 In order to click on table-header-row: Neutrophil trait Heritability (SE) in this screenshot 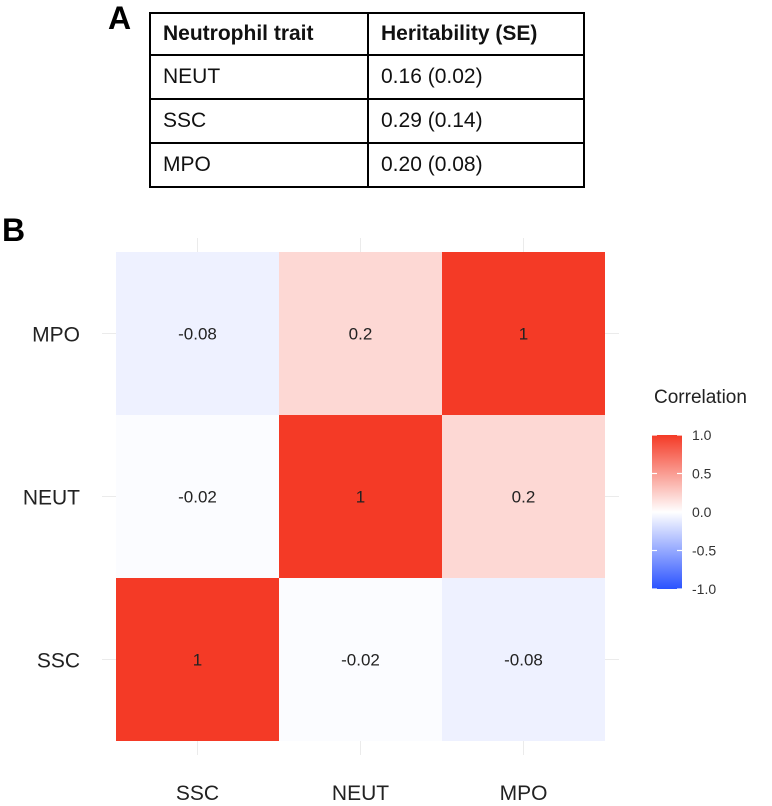, I will do `click(367, 34)`.